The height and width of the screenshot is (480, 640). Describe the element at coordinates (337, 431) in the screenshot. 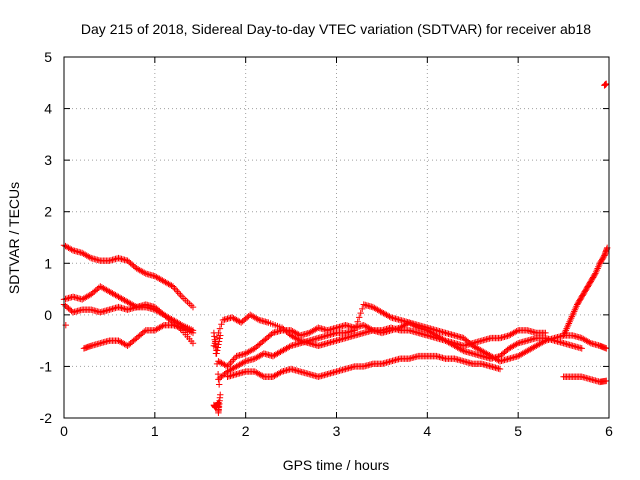

I see `x-tick-label: 3` at that location.